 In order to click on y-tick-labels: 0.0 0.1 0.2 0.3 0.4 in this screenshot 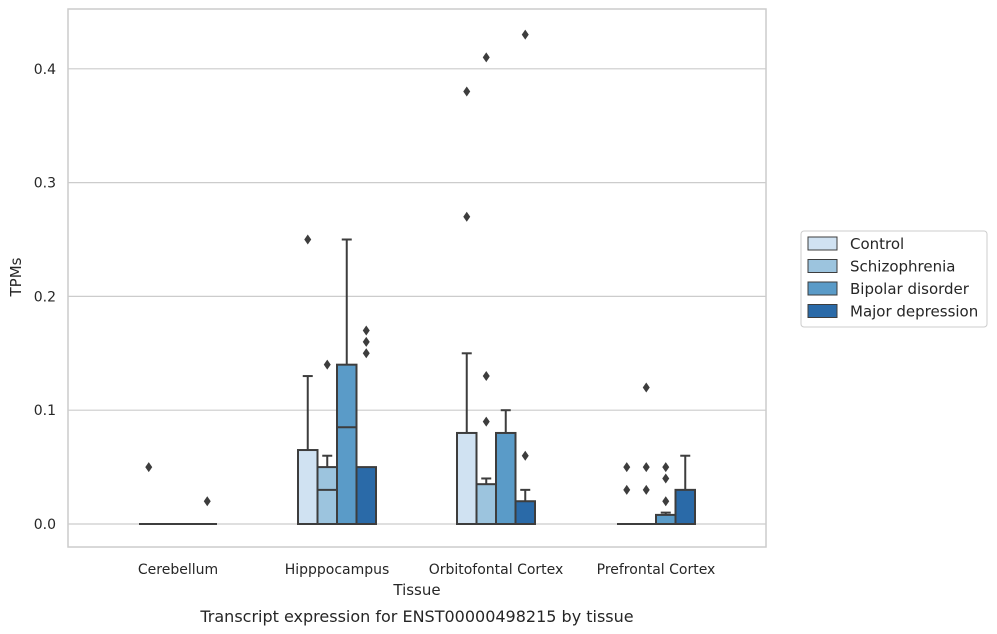, I will do `click(45, 297)`.